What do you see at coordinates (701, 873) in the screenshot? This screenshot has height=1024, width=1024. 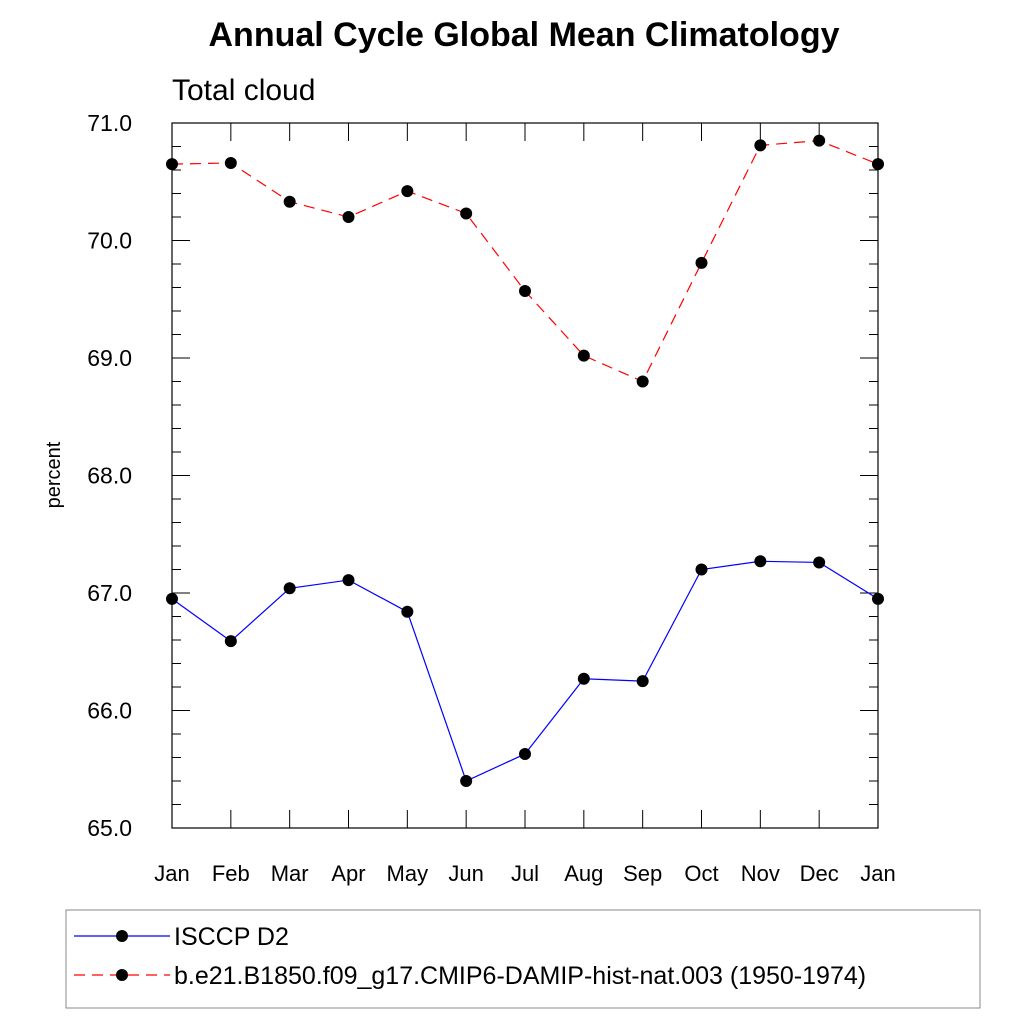 I see `x-tick-label: Oct` at bounding box center [701, 873].